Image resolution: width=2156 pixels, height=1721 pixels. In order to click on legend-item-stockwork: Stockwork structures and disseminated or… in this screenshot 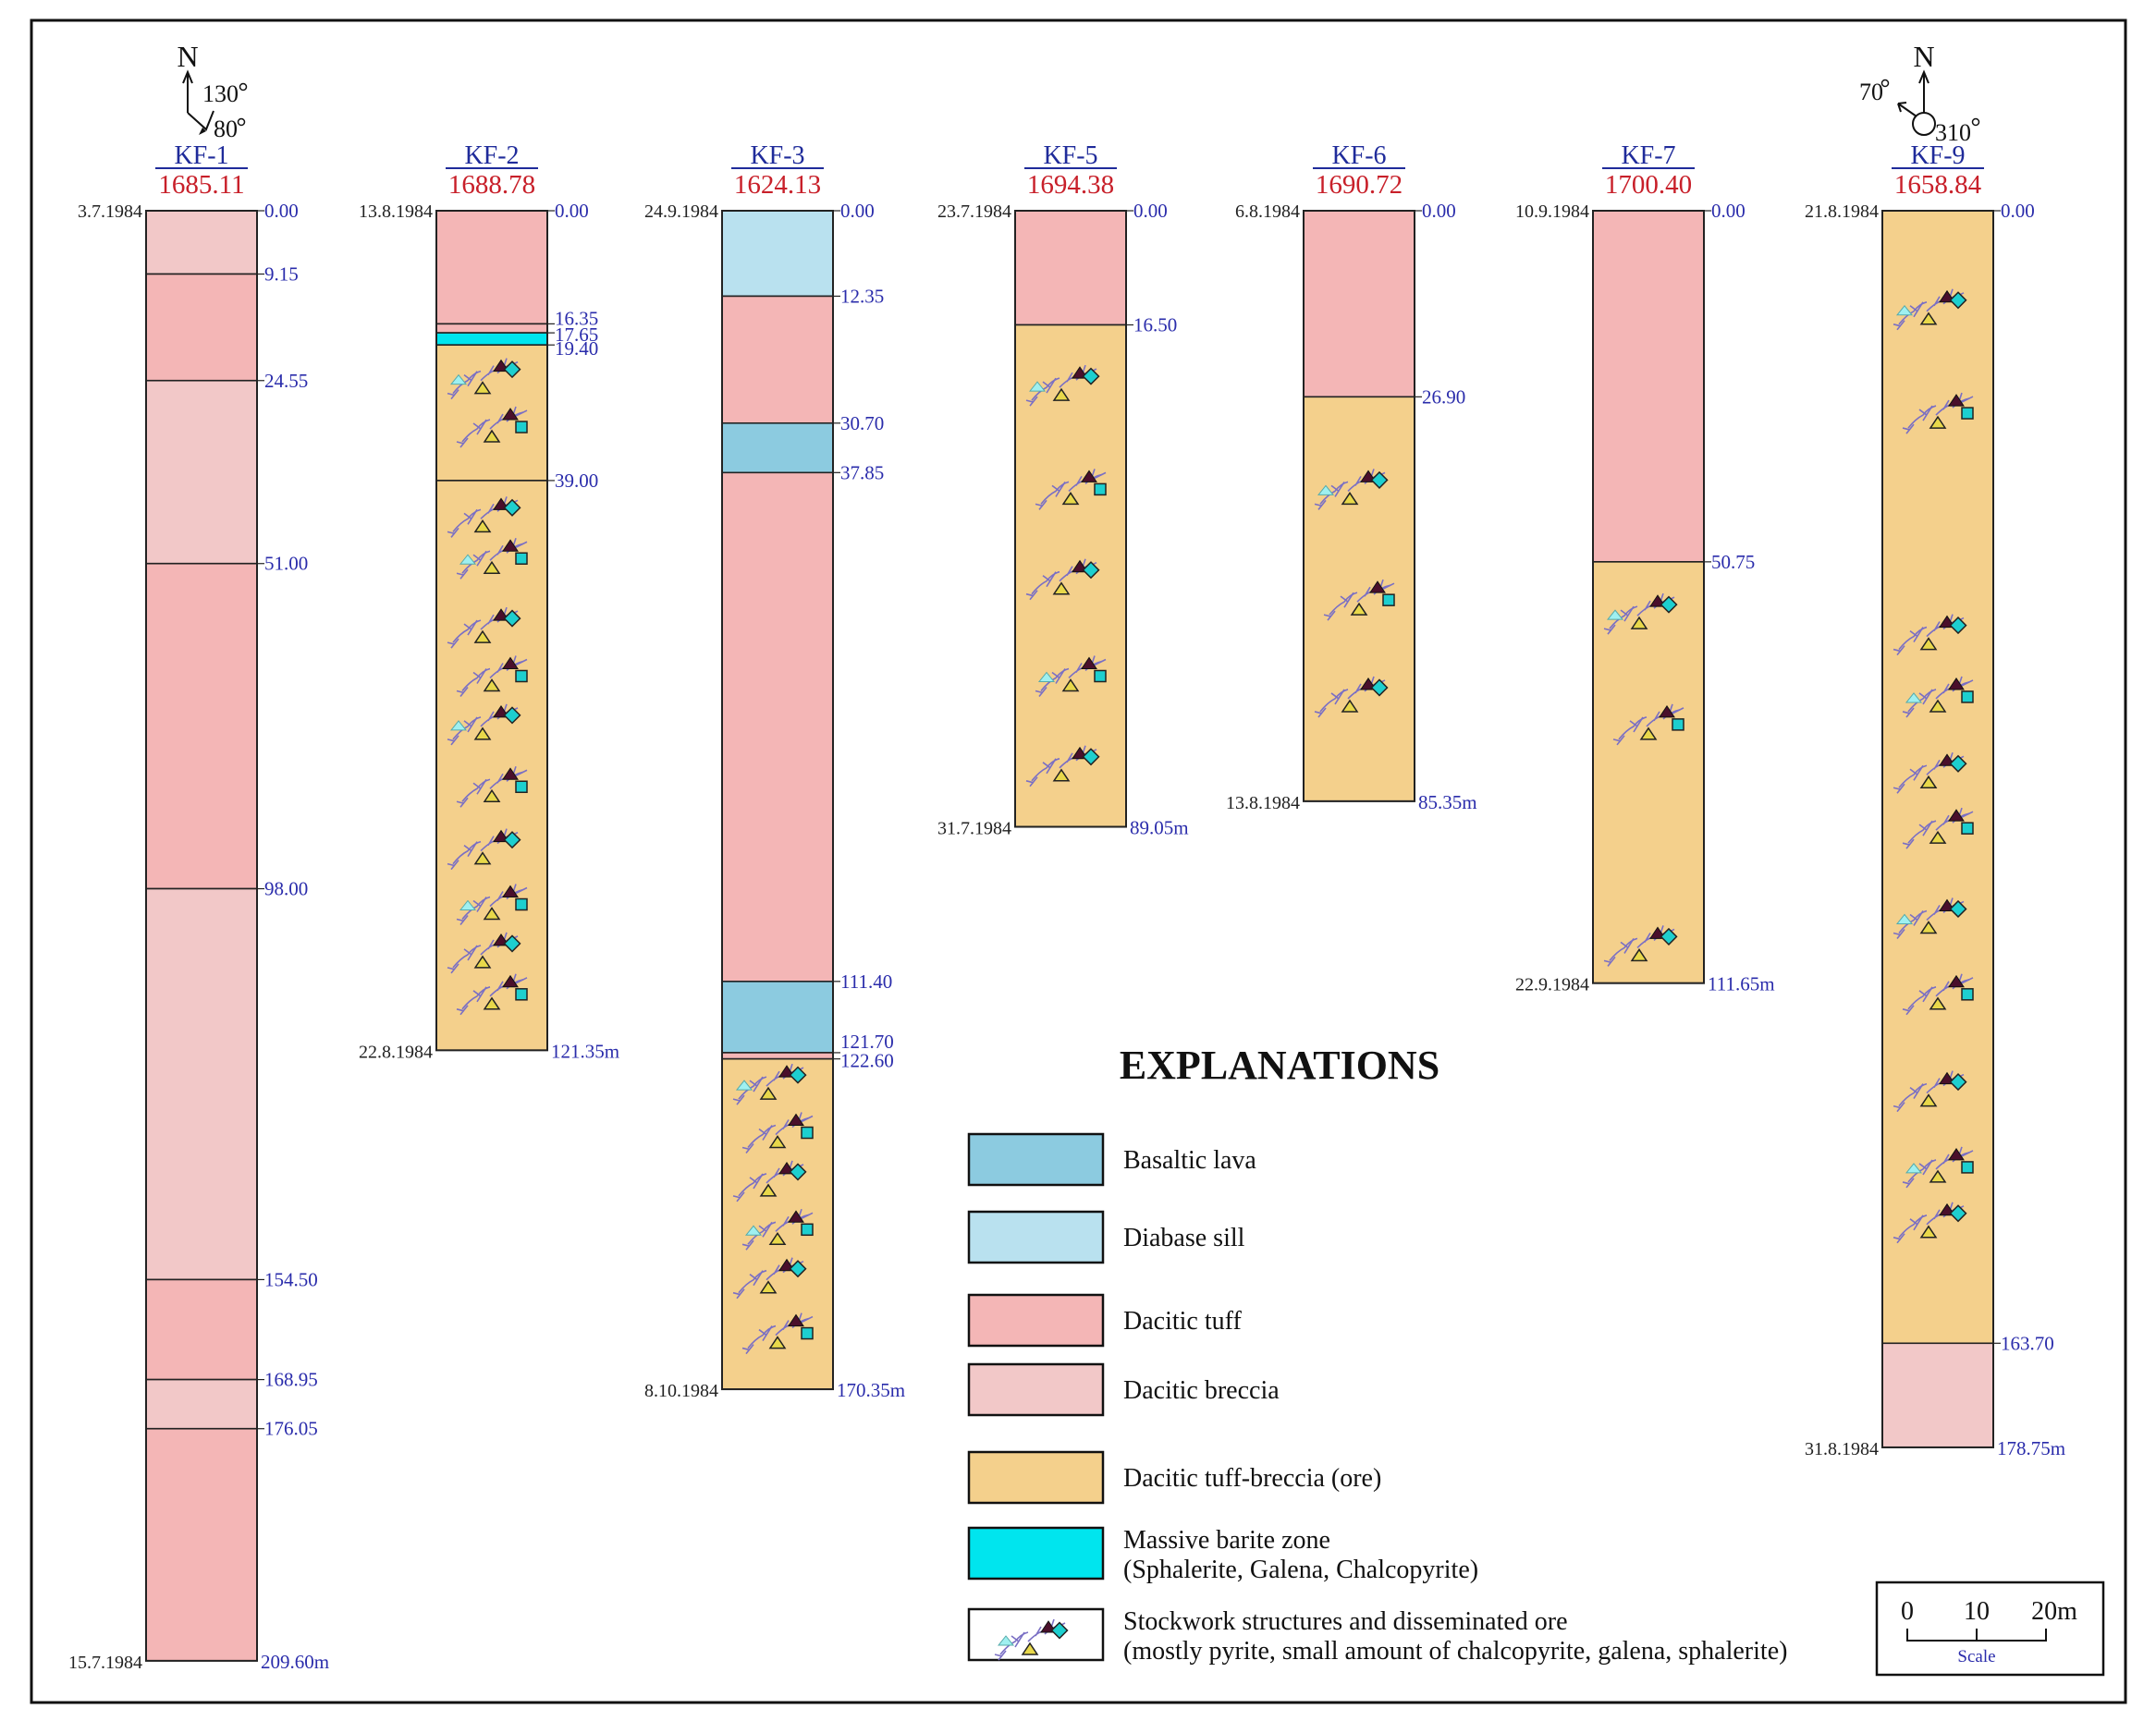, I will do `click(1377, 1636)`.